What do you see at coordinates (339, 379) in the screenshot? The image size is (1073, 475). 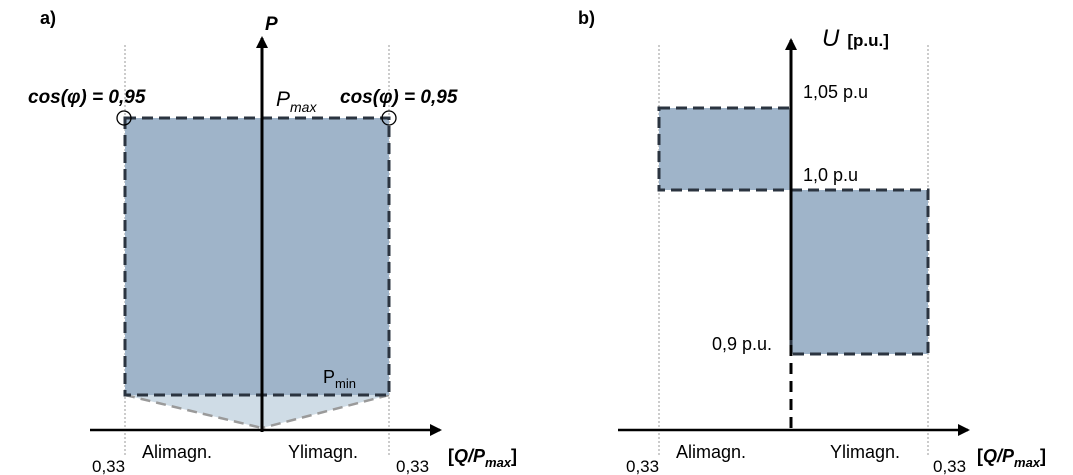 I see `panel-a-pmin-label: Pmin` at bounding box center [339, 379].